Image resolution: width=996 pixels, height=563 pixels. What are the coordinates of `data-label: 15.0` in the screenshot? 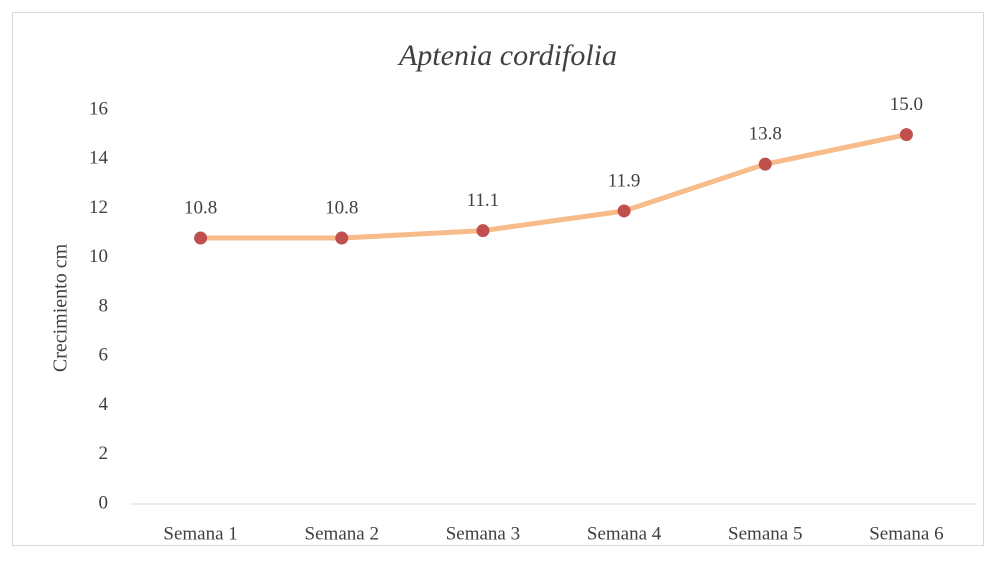 It's located at (906, 104).